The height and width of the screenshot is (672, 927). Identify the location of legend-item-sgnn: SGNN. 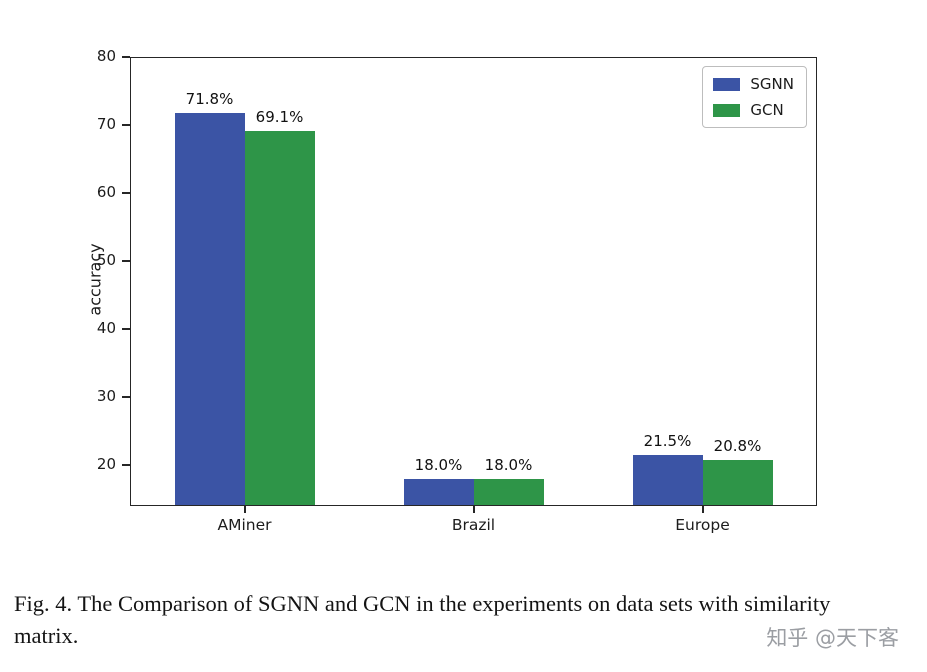
(753, 84).